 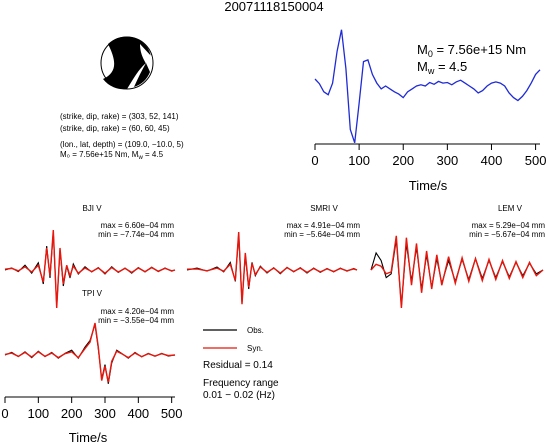 I want to click on station-smri-min: min = −5.64e−04 mm, so click(x=322, y=234).